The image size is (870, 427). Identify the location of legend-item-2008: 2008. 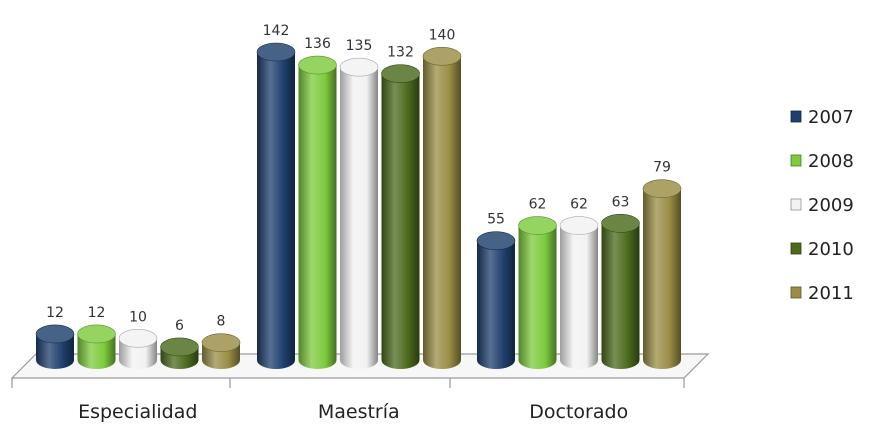
(822, 161).